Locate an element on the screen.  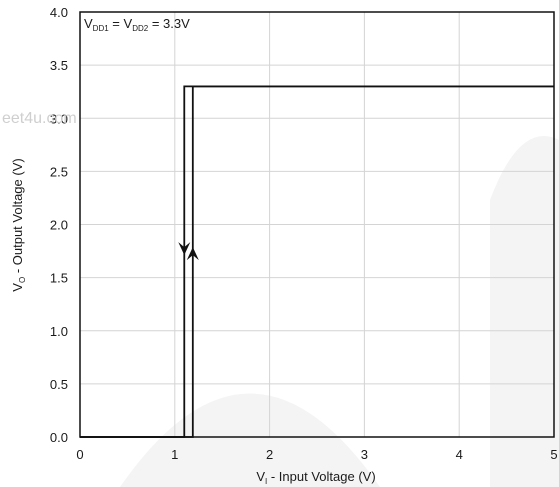
arrows is located at coordinates (188, 251).